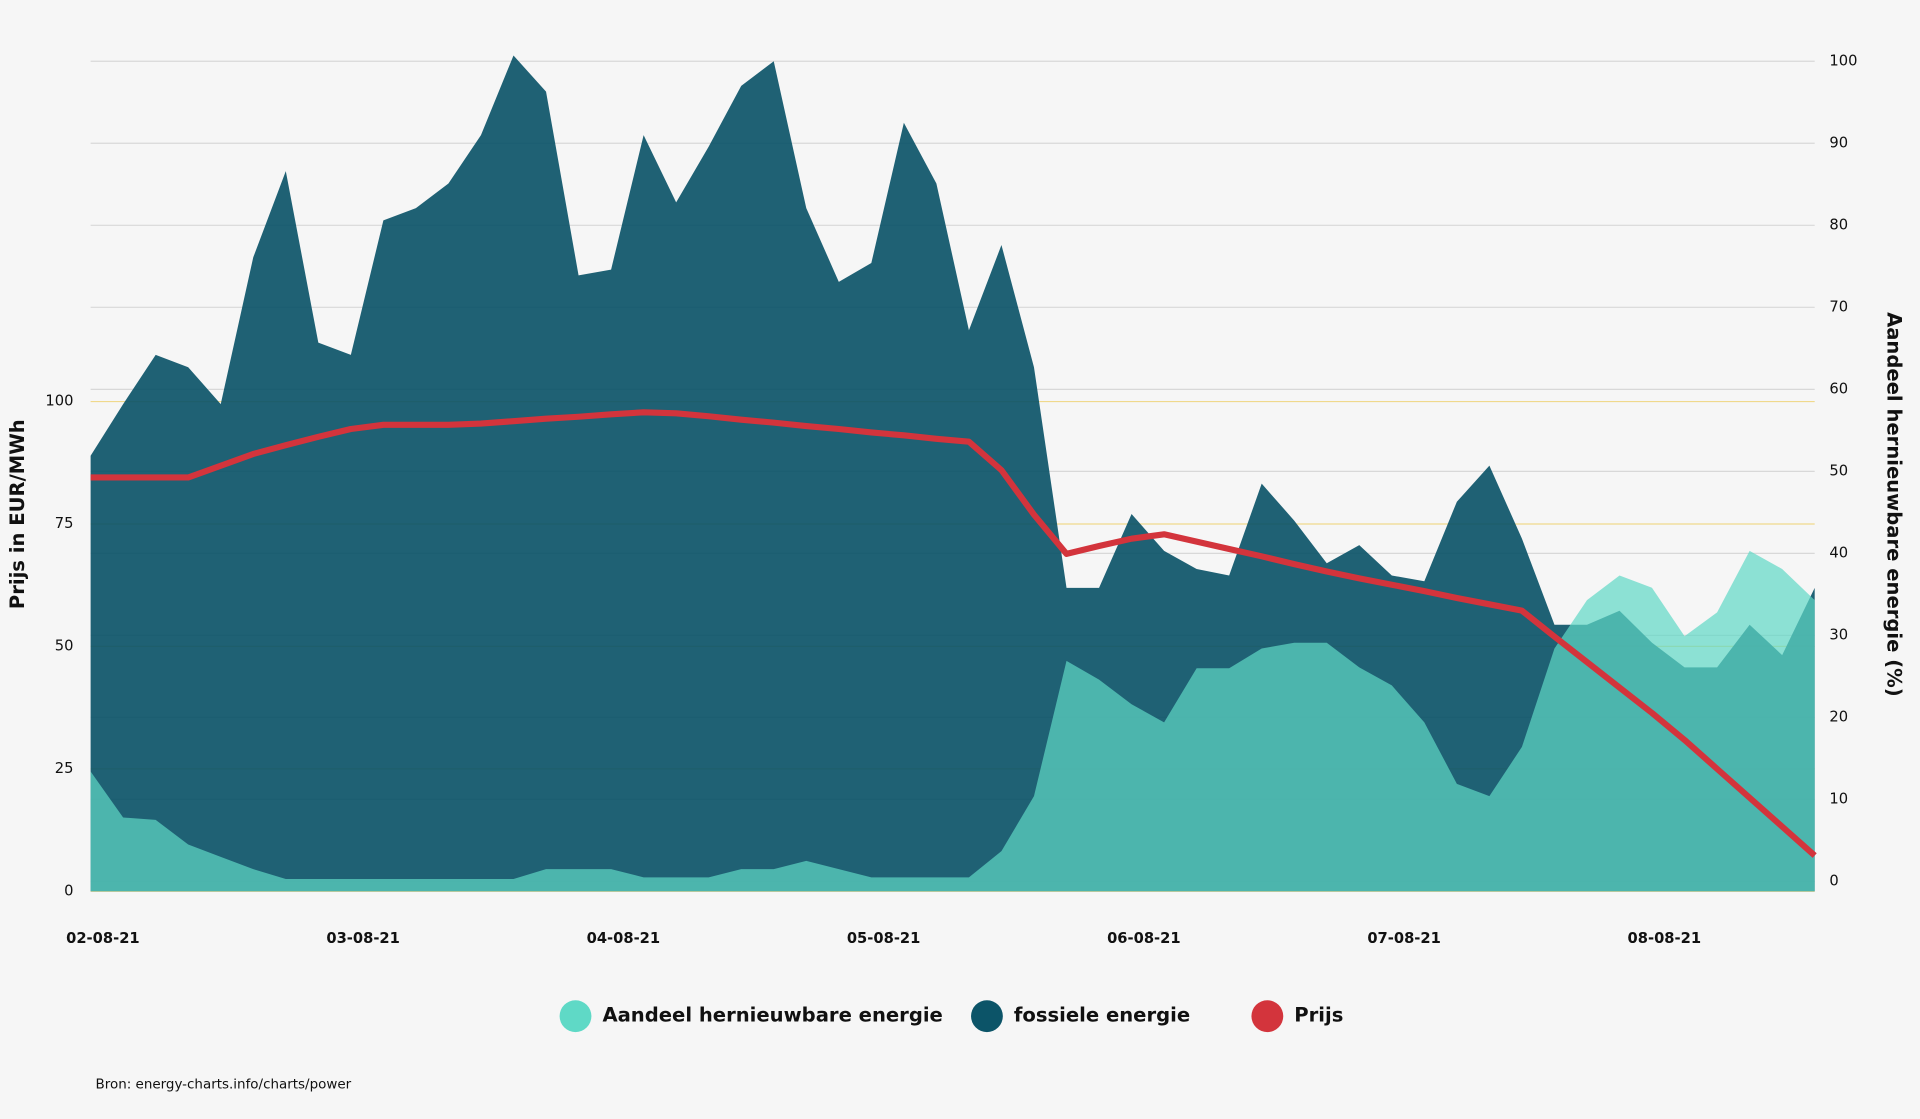 The height and width of the screenshot is (1119, 1920). Describe the element at coordinates (1894, 504) in the screenshot. I see `y2-axis-title: Aandeel hernieuwbare energie (%)` at that location.